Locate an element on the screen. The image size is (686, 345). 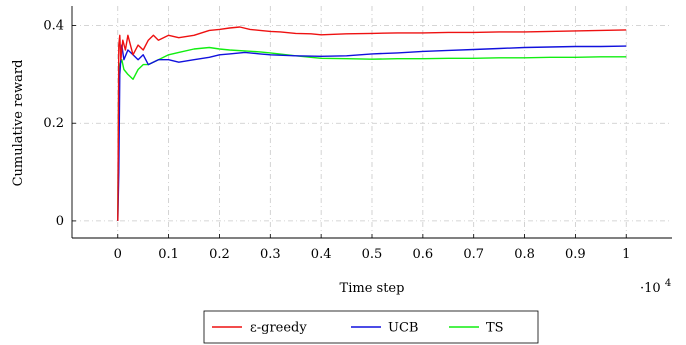
y-tick-label: 0.2 is located at coordinates (53, 123).